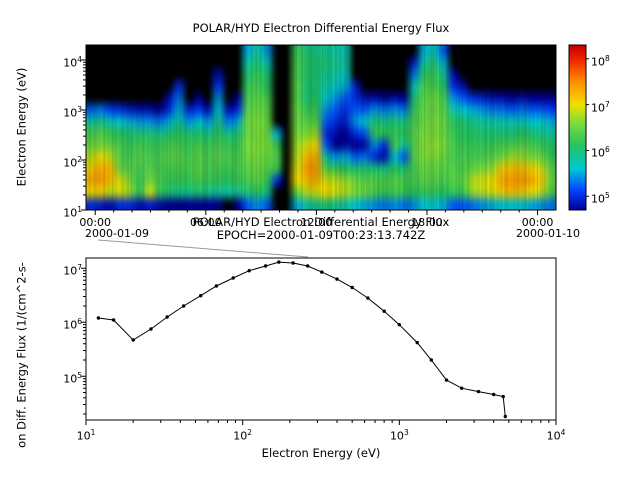 The image size is (640, 480). What do you see at coordinates (86, 435) in the screenshot?
I see `bottom-x-tick-label: 101` at bounding box center [86, 435].